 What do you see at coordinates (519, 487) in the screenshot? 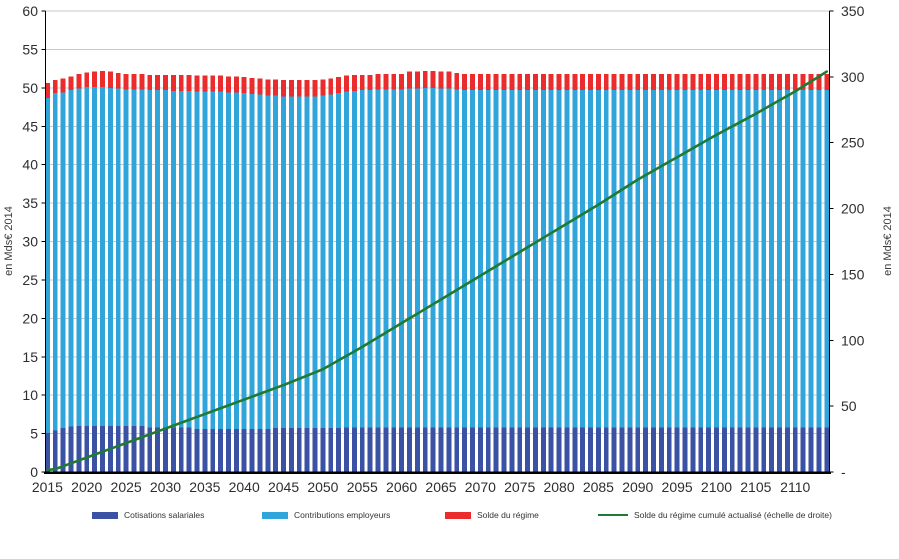
I see `svg-text: 2075` at bounding box center [519, 487].